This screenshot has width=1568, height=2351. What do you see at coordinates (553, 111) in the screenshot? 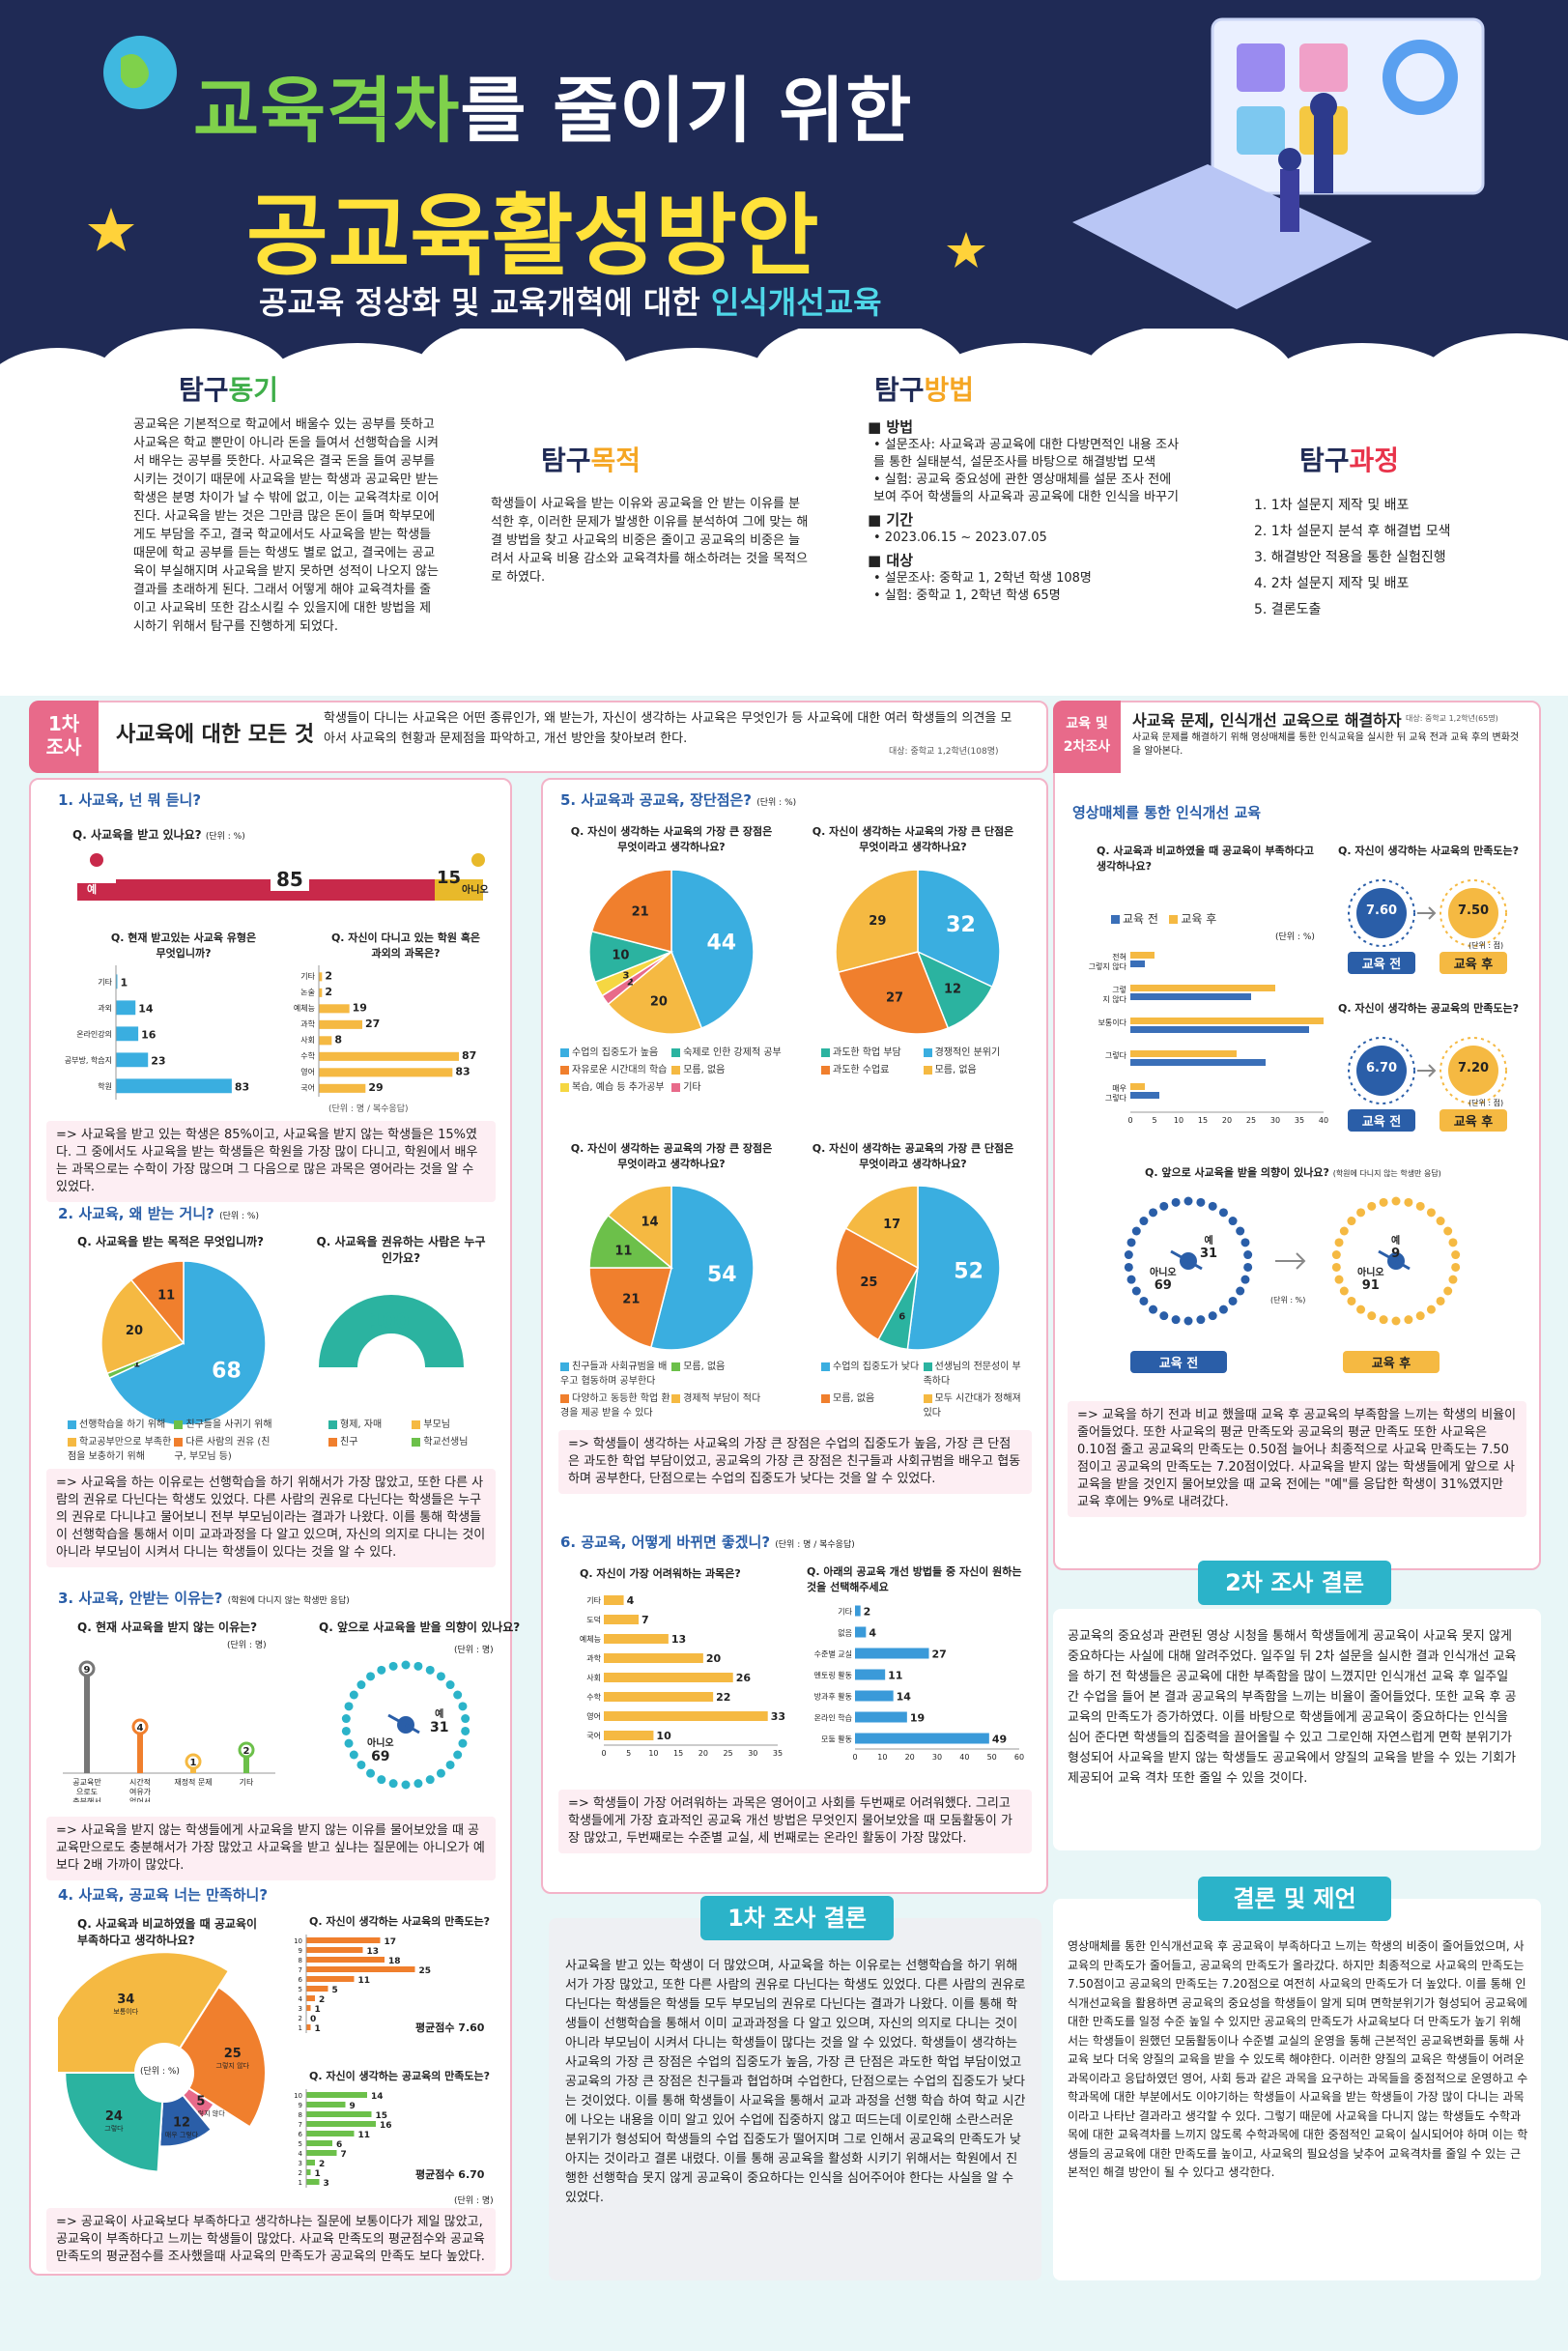
I see `title-line1: 교육격차를 줄이기 위한` at bounding box center [553, 111].